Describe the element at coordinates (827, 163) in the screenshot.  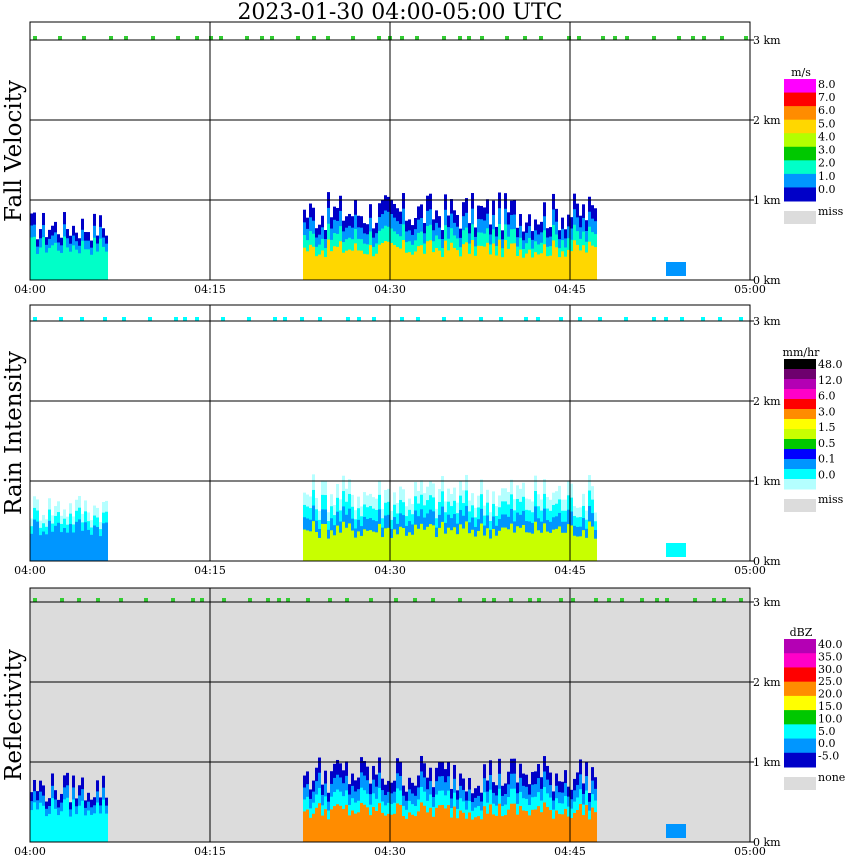
I see `legend-label: 2.0` at that location.